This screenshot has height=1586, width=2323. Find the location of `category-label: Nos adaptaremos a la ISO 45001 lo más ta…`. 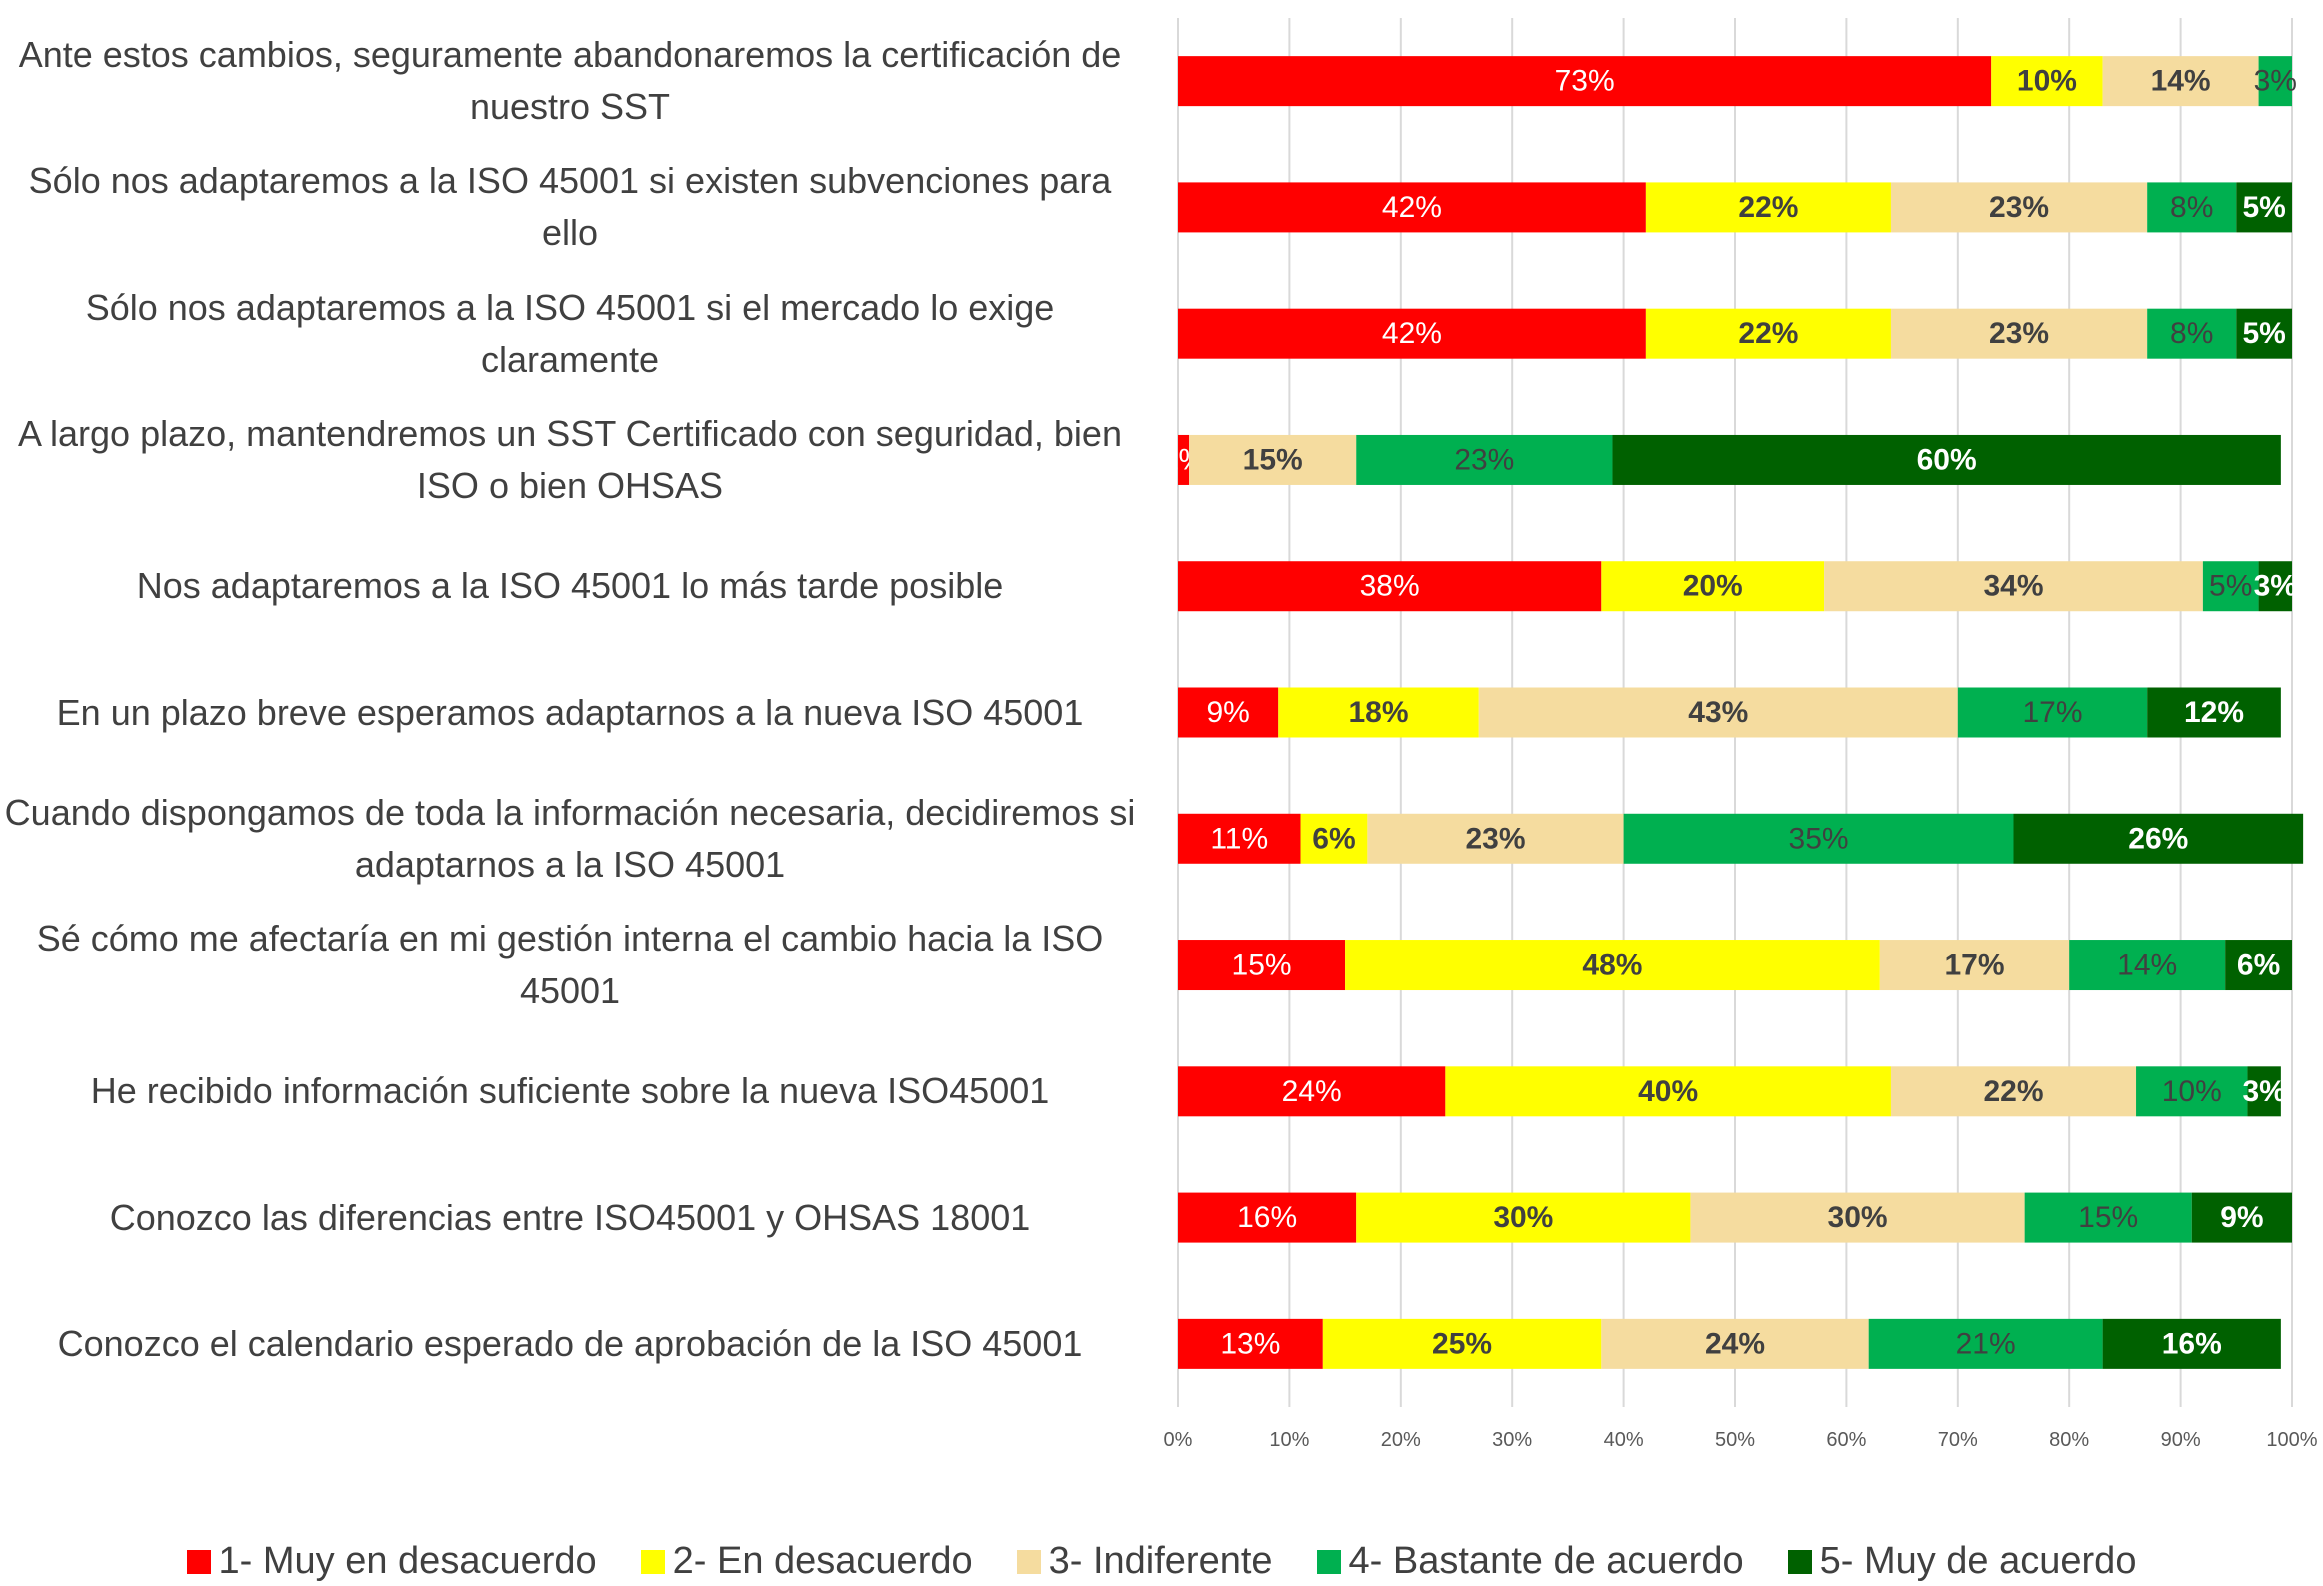

category-label: Nos adaptaremos a la ISO 45001 lo más ta… is located at coordinates (570, 586).